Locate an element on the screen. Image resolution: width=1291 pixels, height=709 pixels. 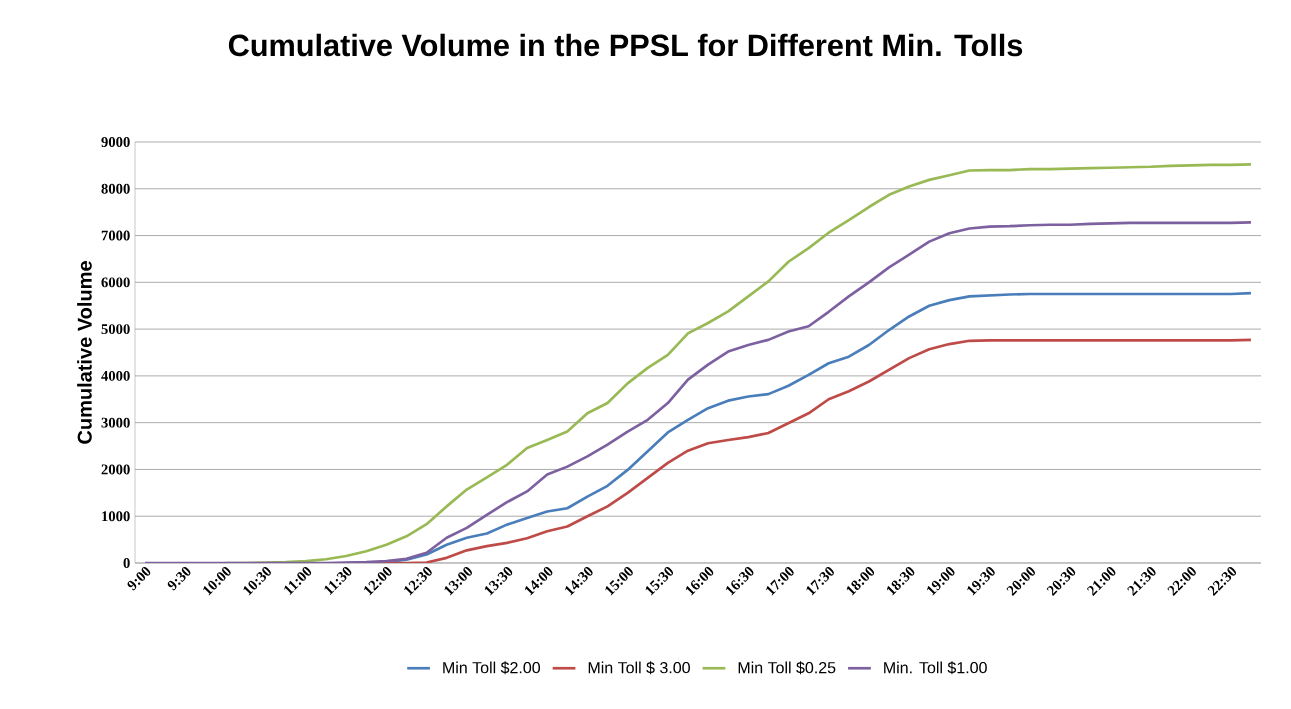
y-tick-label: 2000 is located at coordinates (115, 469).